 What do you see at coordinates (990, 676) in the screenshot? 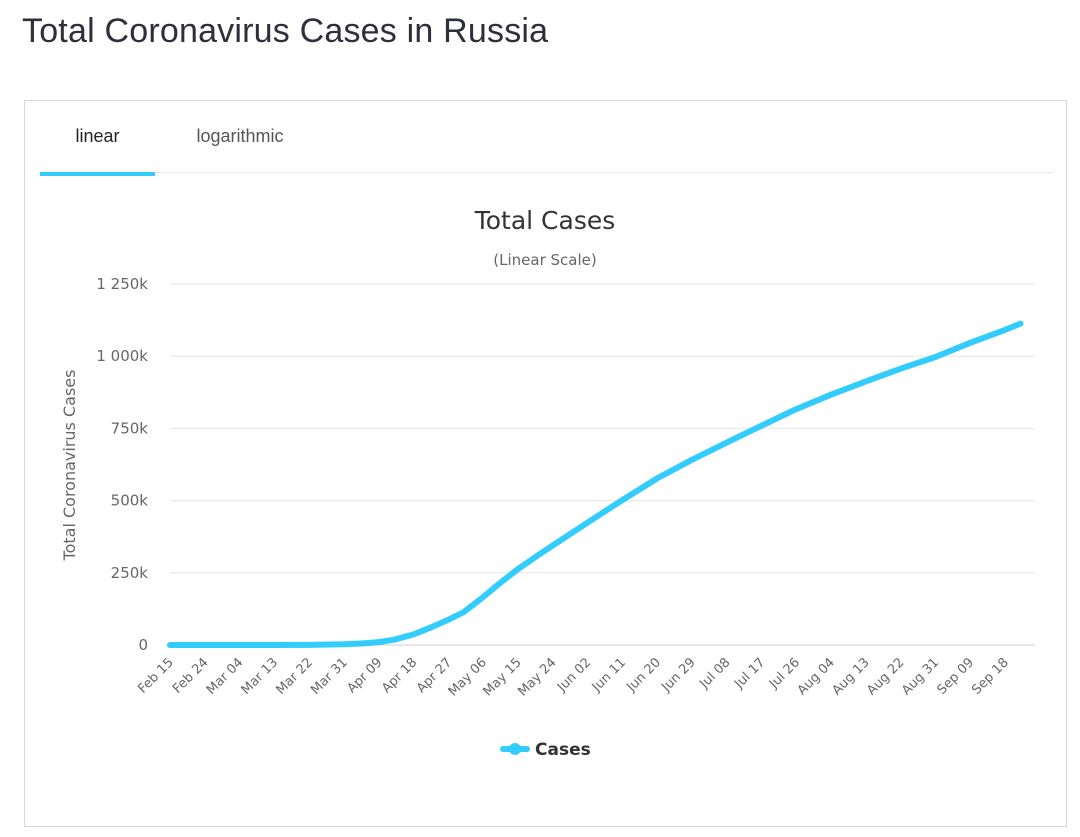
I see `x-tick-label: Sep 18` at bounding box center [990, 676].